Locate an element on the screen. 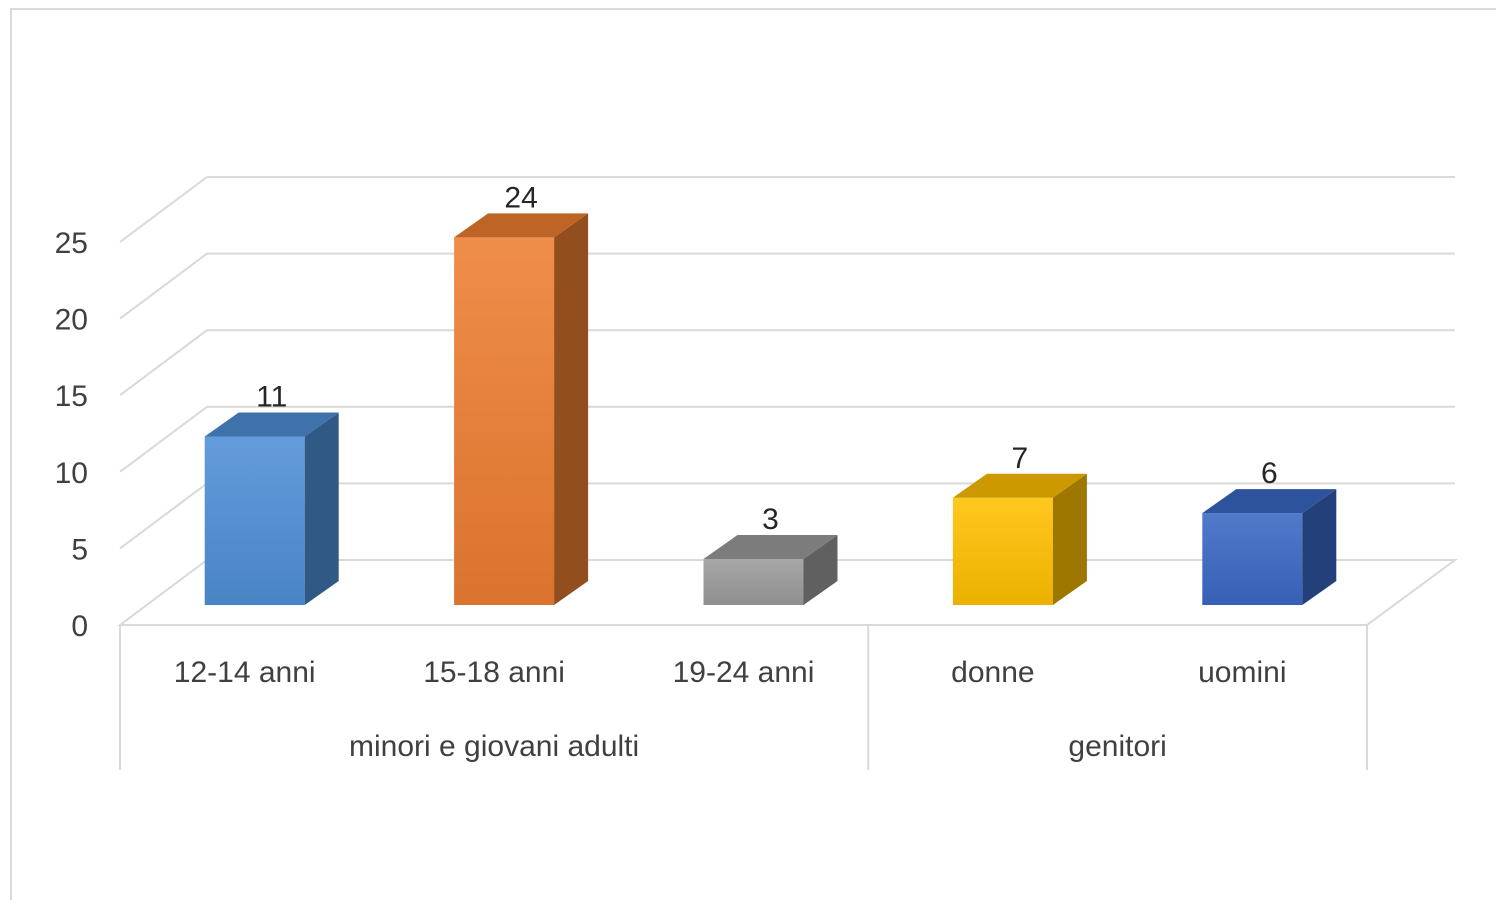 The height and width of the screenshot is (906, 1501). group-labels: minori e giovani adulti genitori is located at coordinates (758, 746).